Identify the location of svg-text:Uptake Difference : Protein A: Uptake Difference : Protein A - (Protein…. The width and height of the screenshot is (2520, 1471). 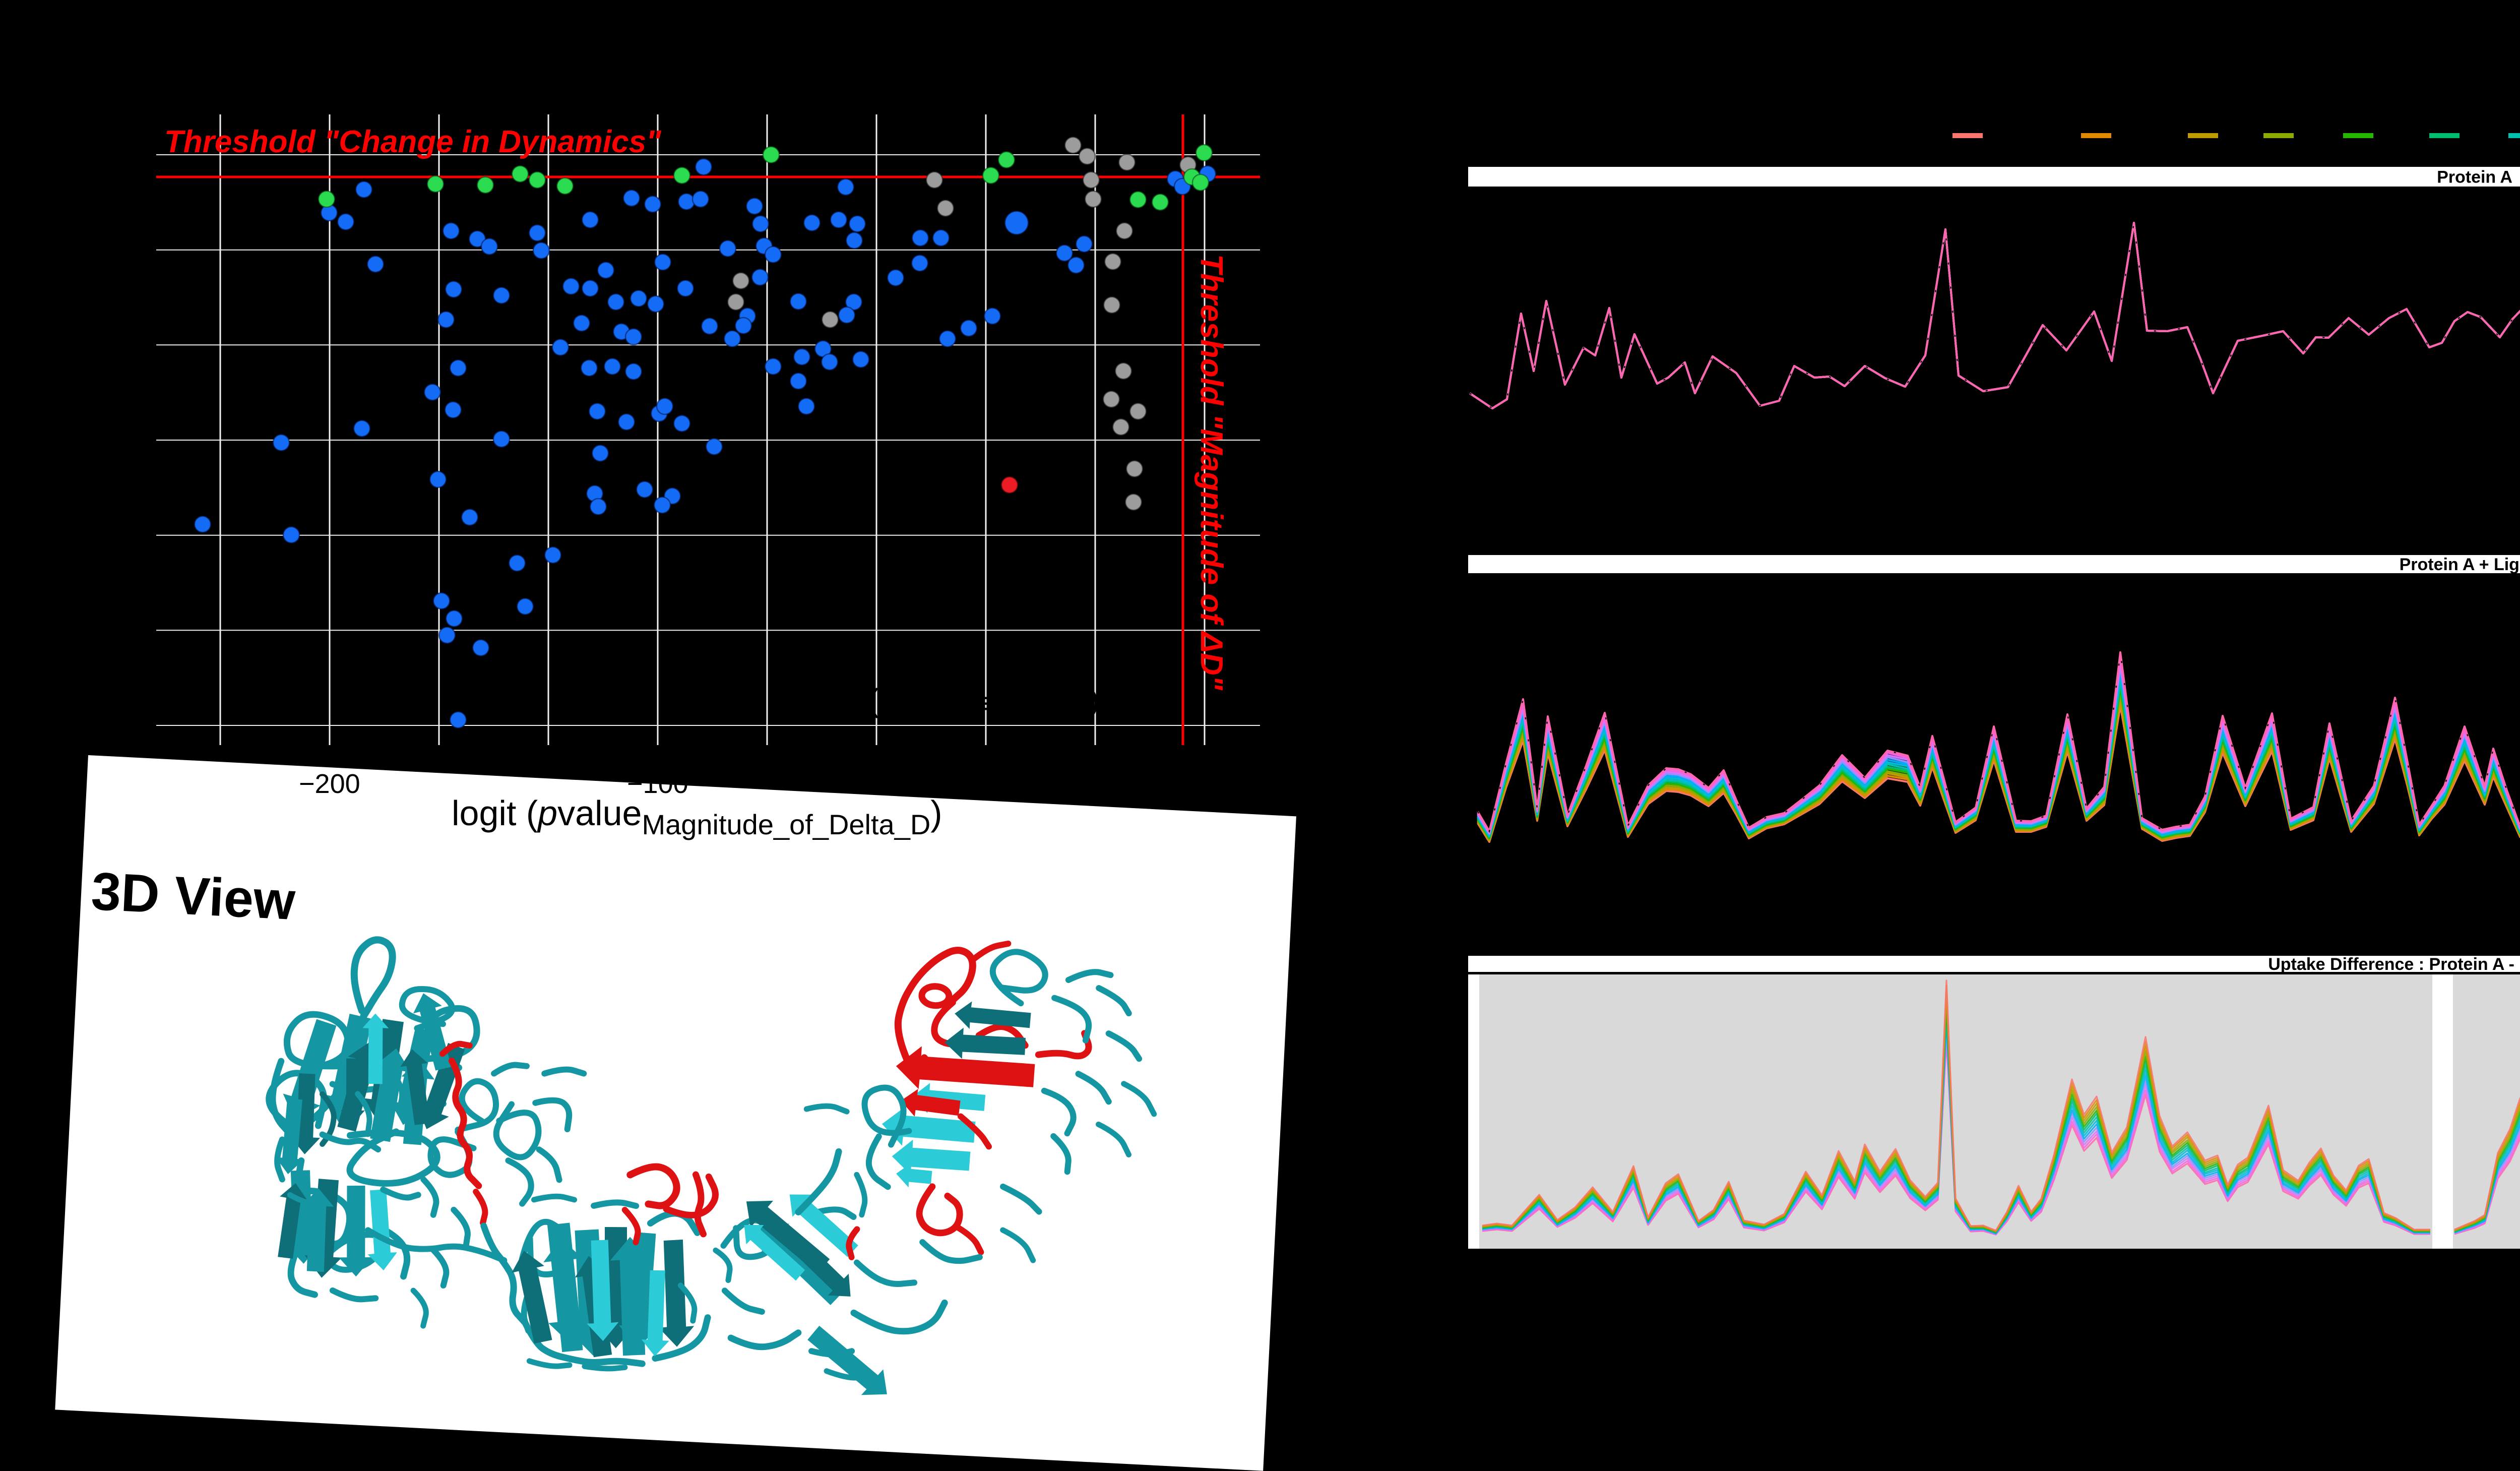
(2394, 964).